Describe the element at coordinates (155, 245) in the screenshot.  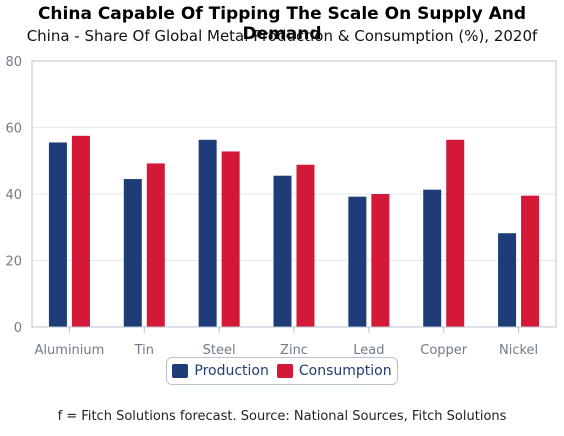
I see `bar-consumption-tin` at that location.